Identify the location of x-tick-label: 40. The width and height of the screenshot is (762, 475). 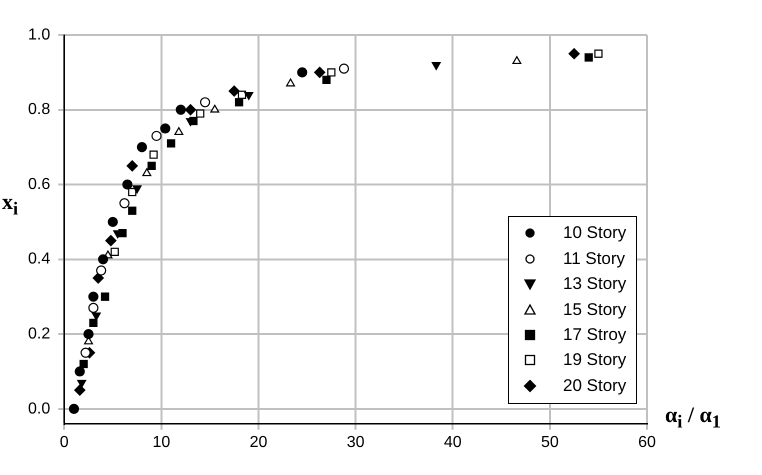
(453, 442).